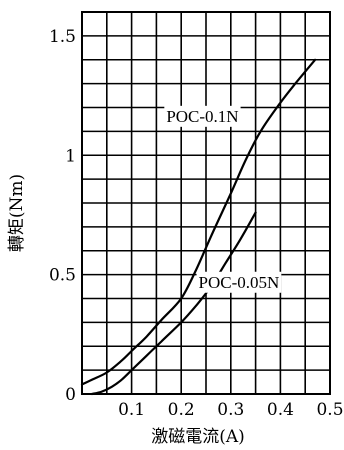  I want to click on series-label-poc-0-05n: POC-0.05N, so click(239, 282).